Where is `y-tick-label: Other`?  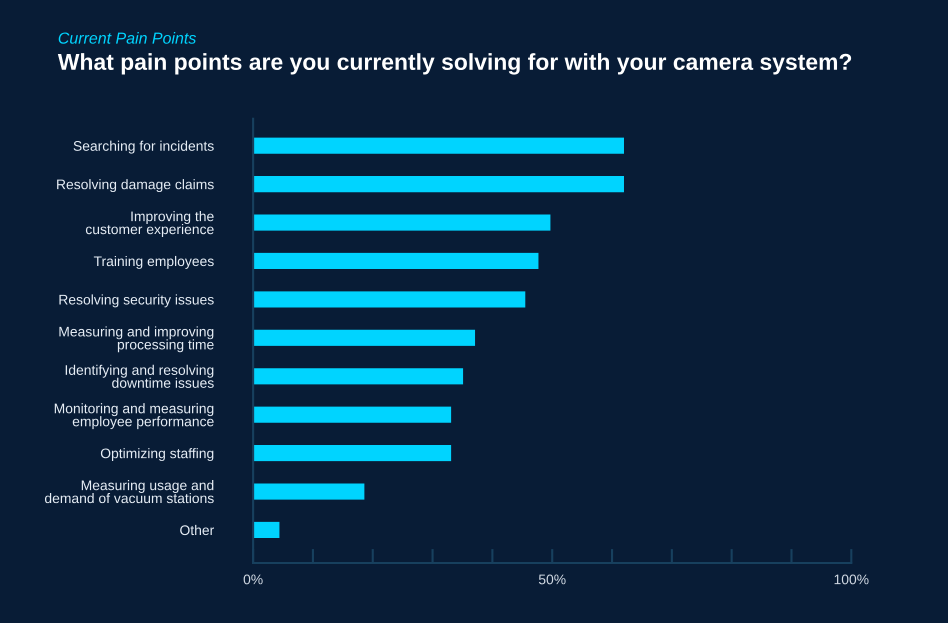 y-tick-label: Other is located at coordinates (197, 530).